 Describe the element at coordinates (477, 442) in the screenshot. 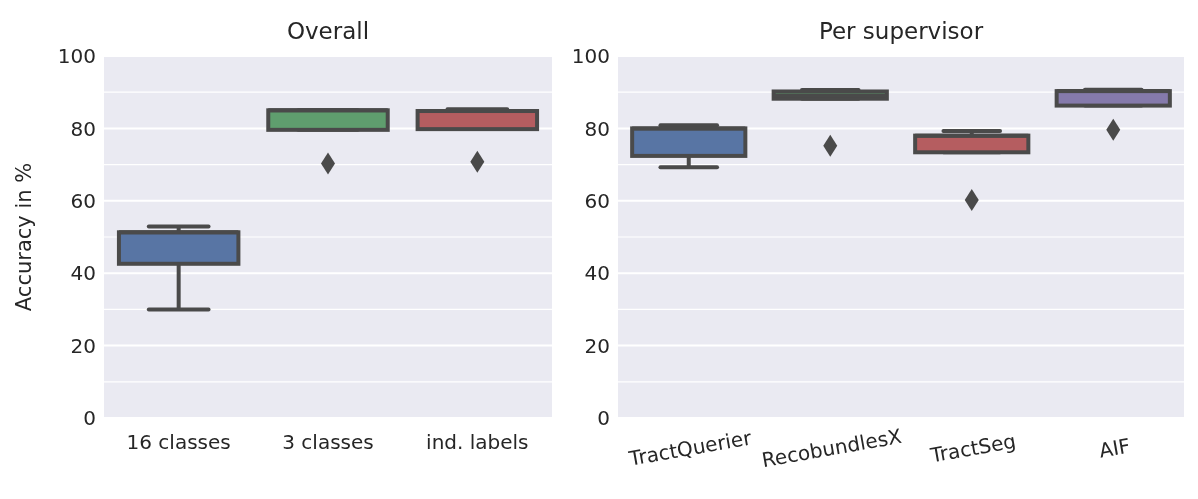

I see `x-tick-label: ind. labels` at that location.